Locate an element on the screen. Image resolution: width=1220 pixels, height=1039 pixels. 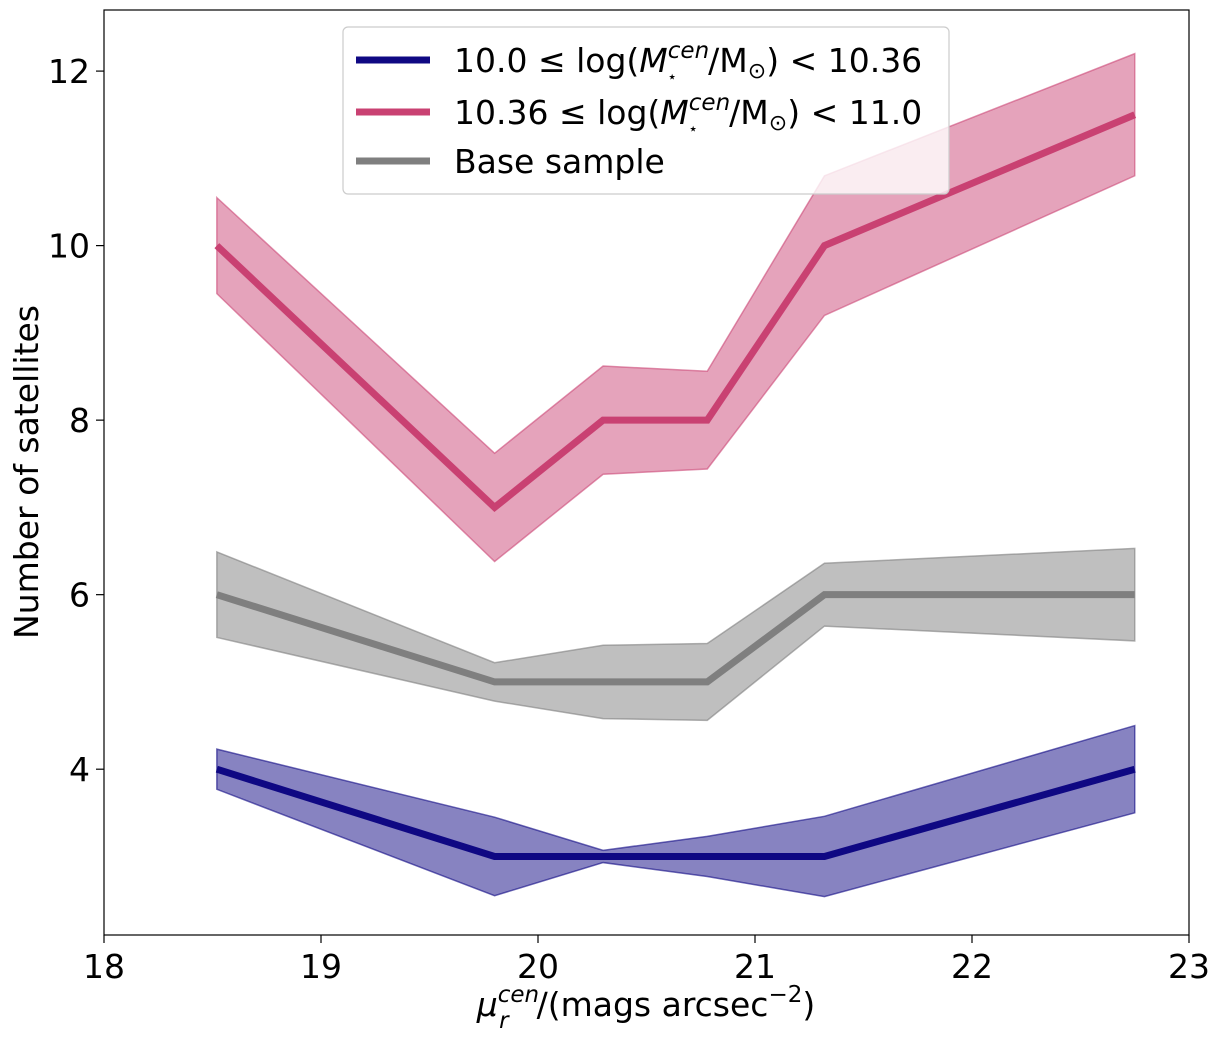
legend-label-low-mass: 10.0 ≤ log(Mcen ⋆/M⊙) < 10.36 is located at coordinates (688, 62).